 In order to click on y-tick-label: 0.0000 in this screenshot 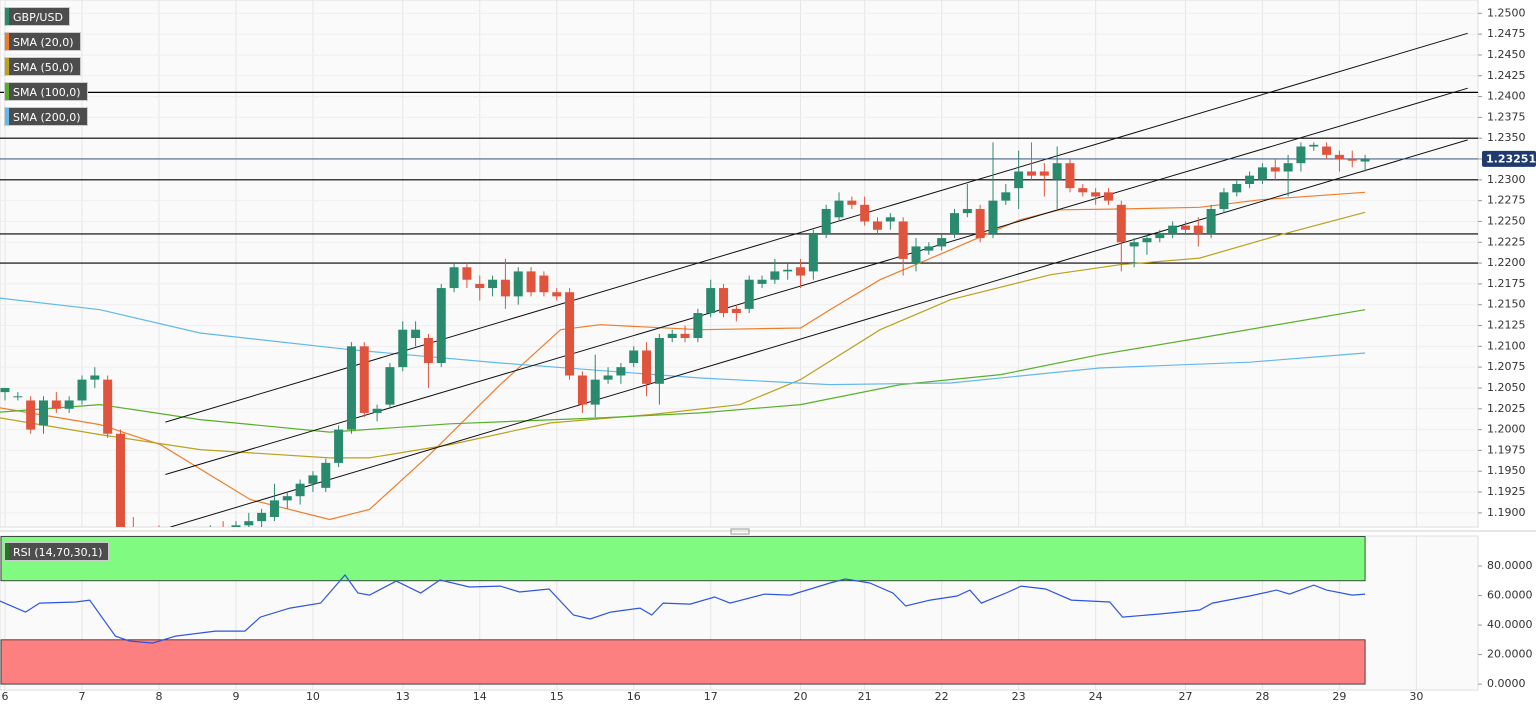, I will do `click(1506, 683)`.